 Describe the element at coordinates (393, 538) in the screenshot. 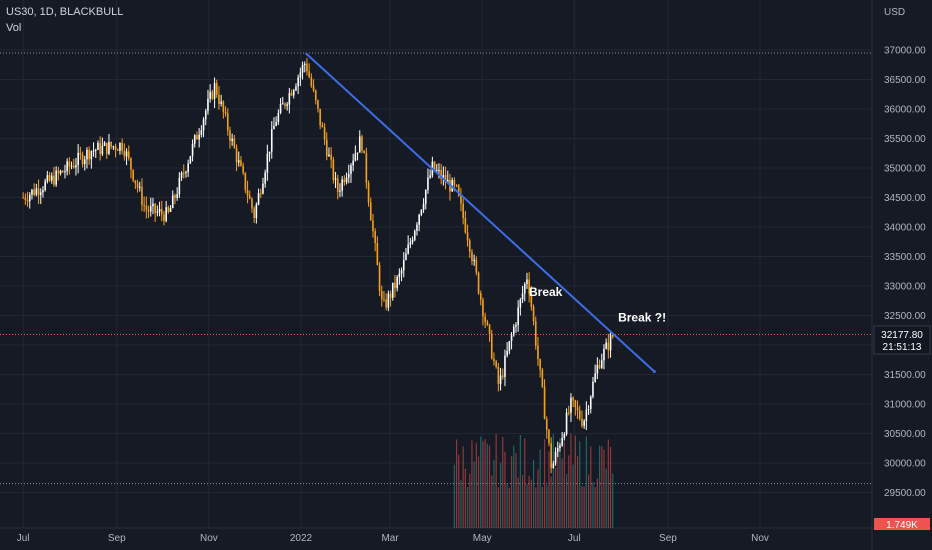

I see `time-axis: Jul Sep Nov 2022 Mar May Jul Sep Nov` at that location.